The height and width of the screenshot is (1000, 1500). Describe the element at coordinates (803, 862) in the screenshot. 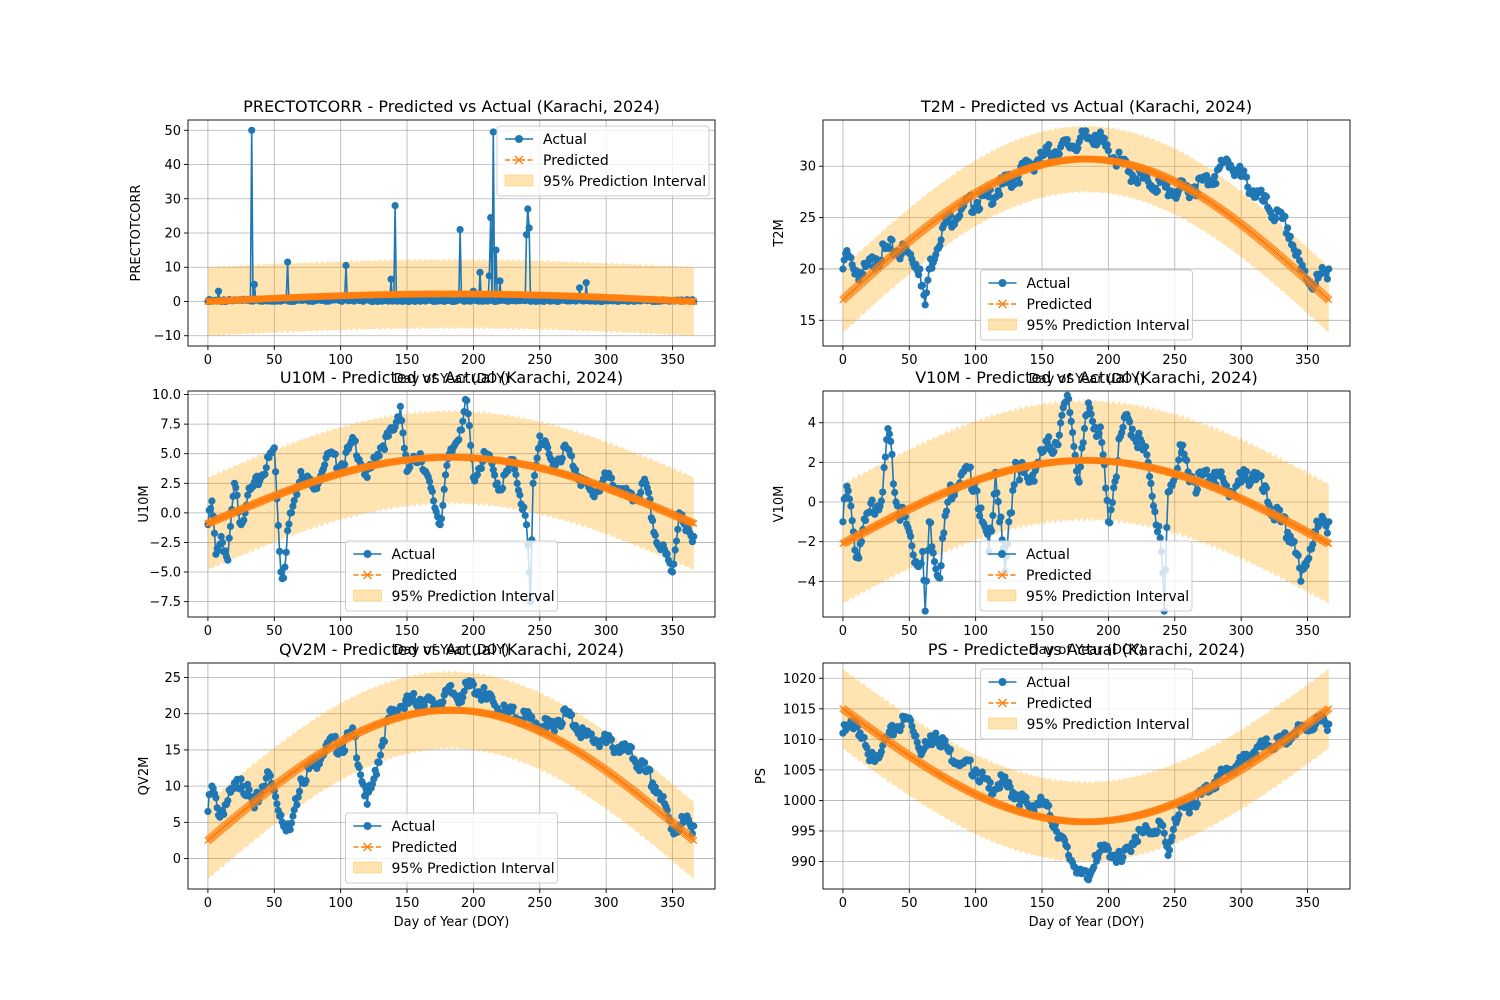

I see `y-tick-label: 990` at that location.